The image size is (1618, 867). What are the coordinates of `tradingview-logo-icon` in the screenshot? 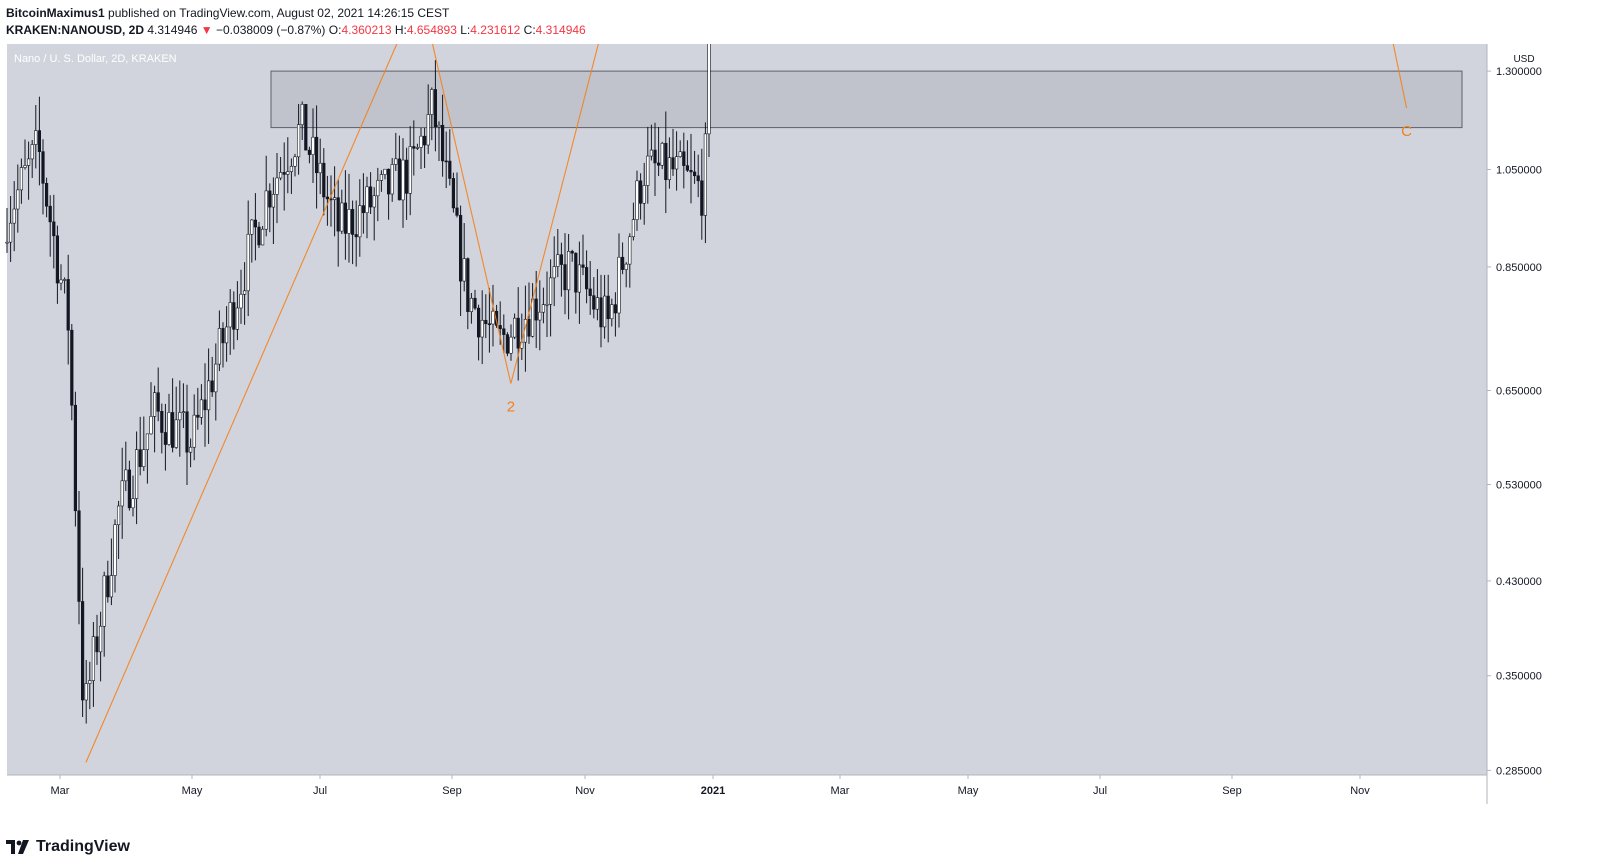 It's located at (17, 847).